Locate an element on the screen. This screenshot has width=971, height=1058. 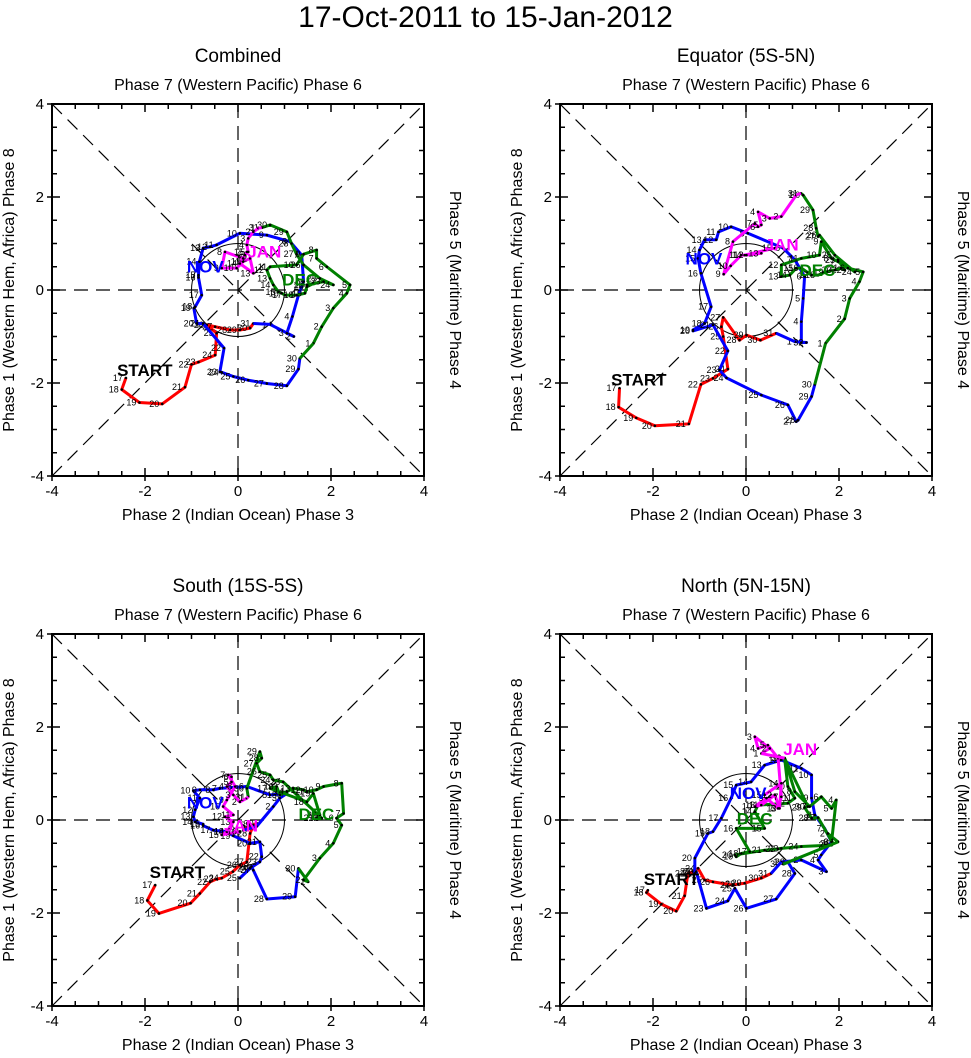
day-label: 24 is located at coordinates (720, 901).